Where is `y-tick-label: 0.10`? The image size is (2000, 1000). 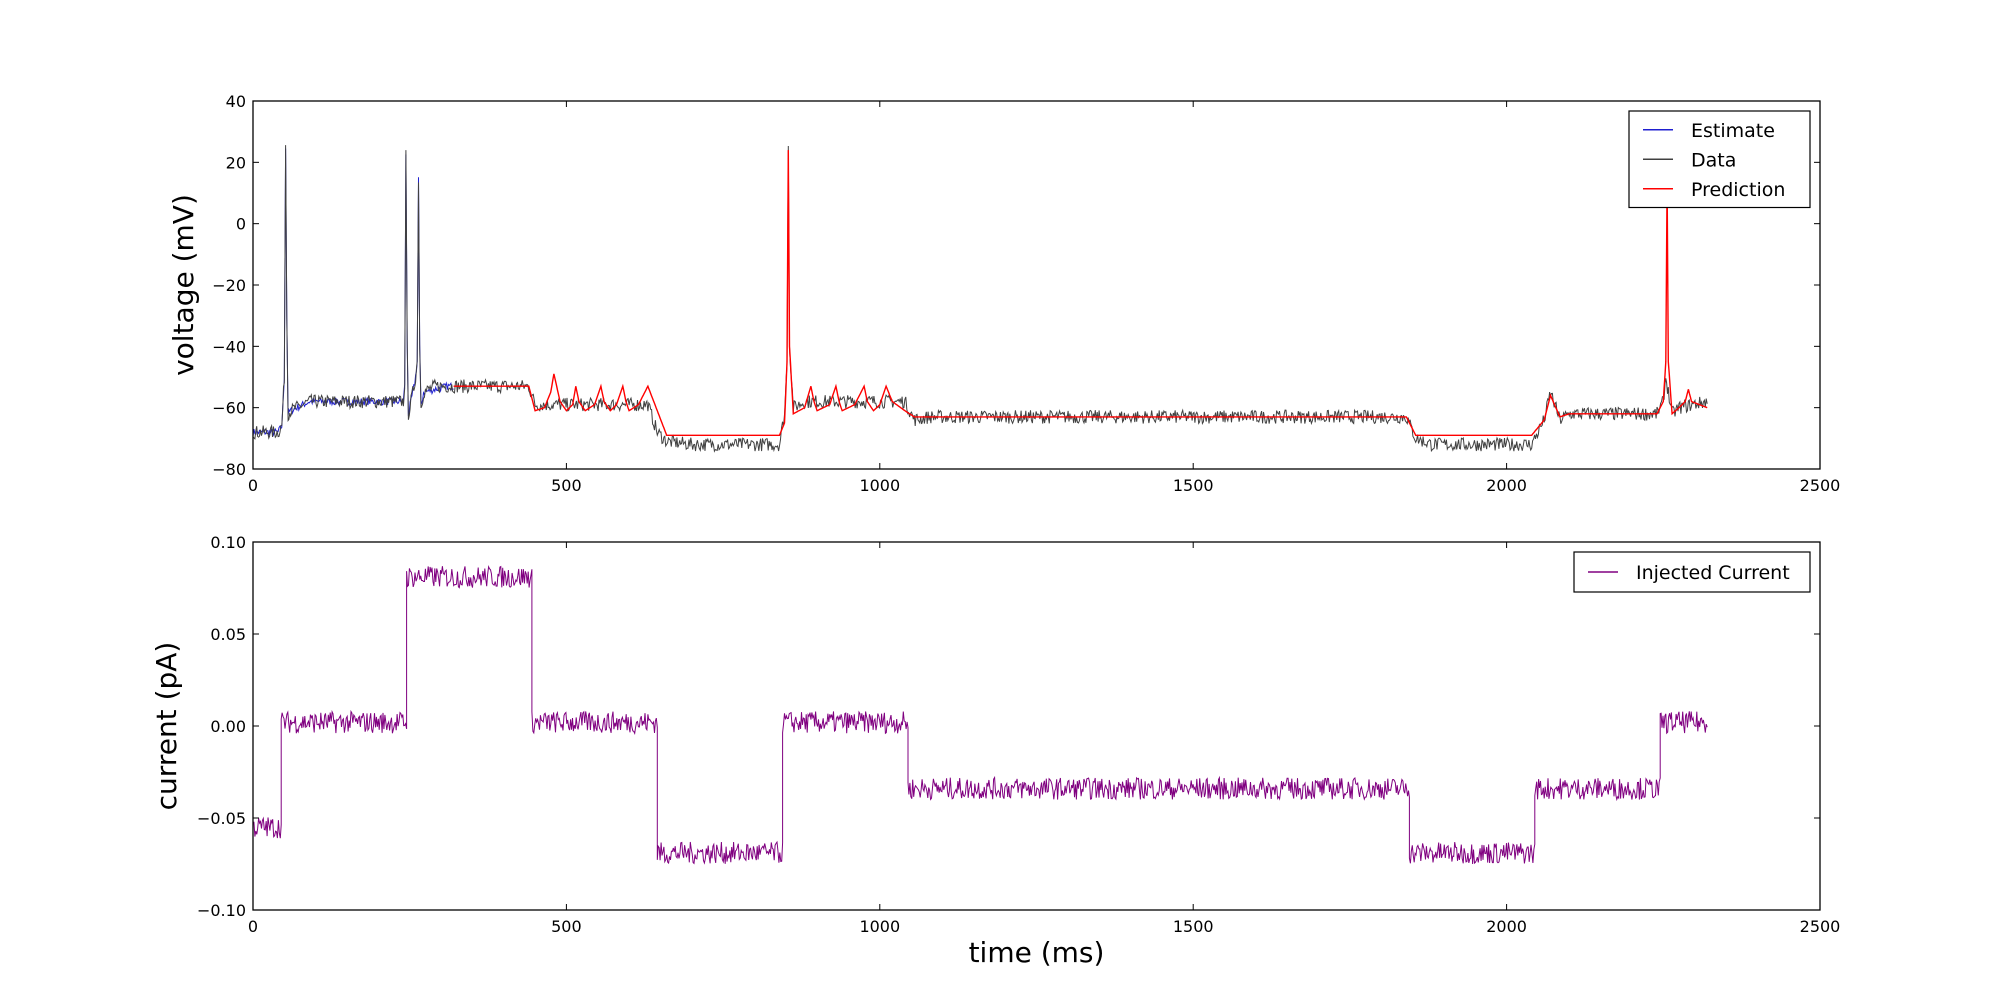 y-tick-label: 0.10 is located at coordinates (228, 542).